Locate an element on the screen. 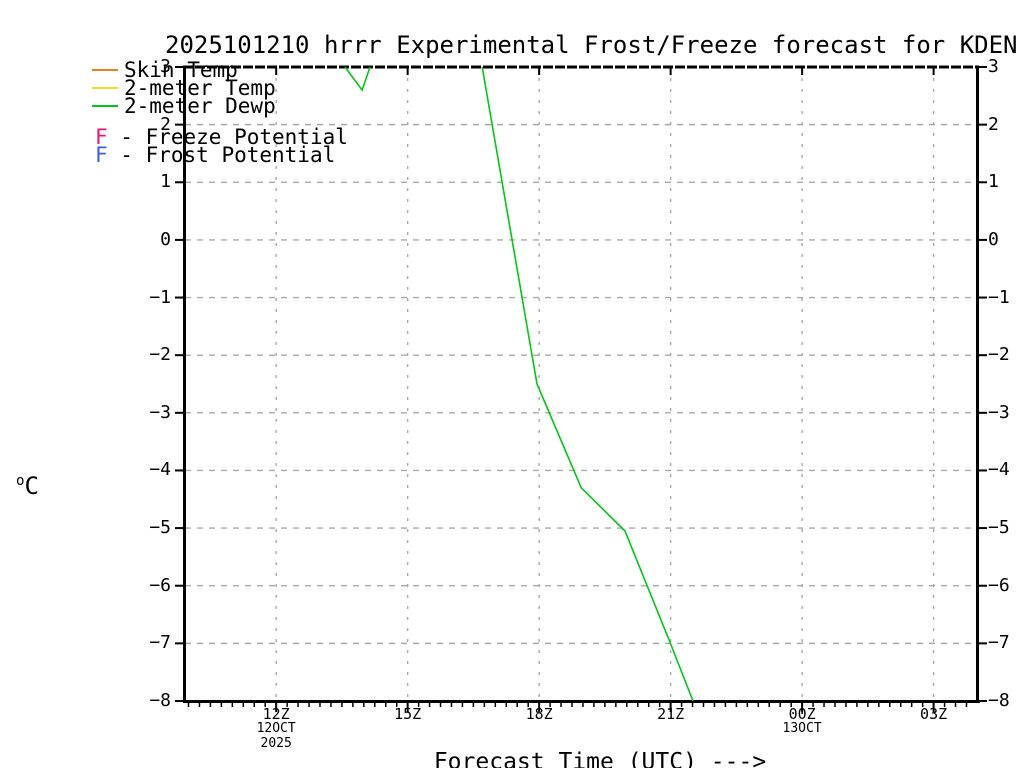 This screenshot has width=1024, height=768. axis-spine-right is located at coordinates (977, 384).